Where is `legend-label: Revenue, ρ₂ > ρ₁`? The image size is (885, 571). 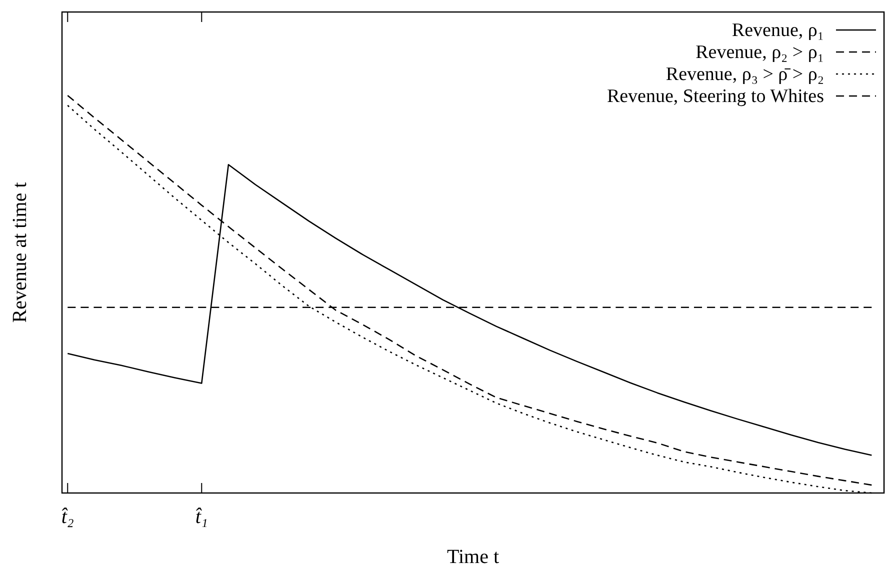 legend-label: Revenue, ρ₂ > ρ₁ is located at coordinates (760, 52).